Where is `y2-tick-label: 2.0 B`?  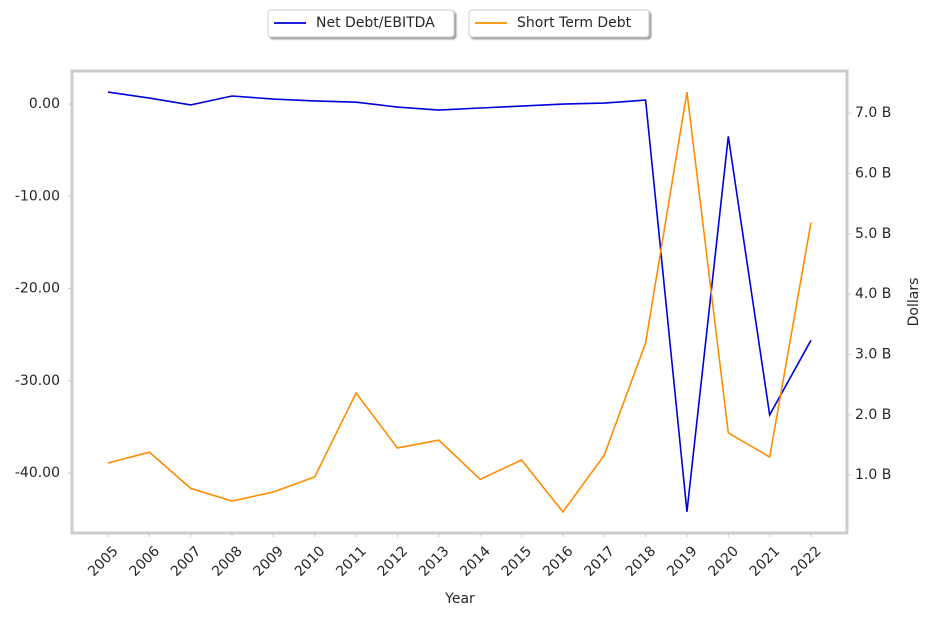 y2-tick-label: 2.0 B is located at coordinates (873, 415).